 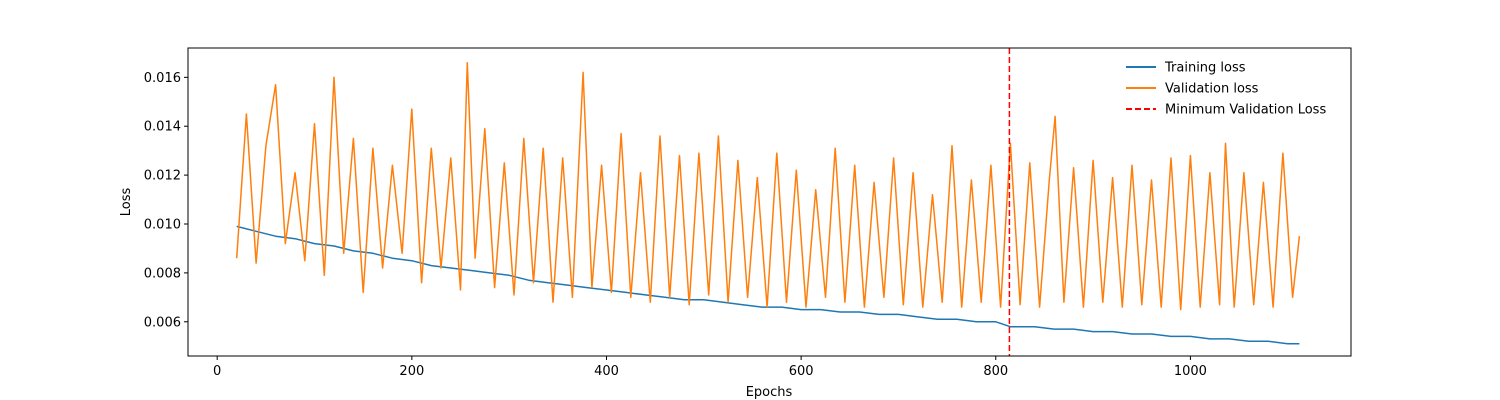 I want to click on x-tick-label: 200, so click(x=411, y=371).